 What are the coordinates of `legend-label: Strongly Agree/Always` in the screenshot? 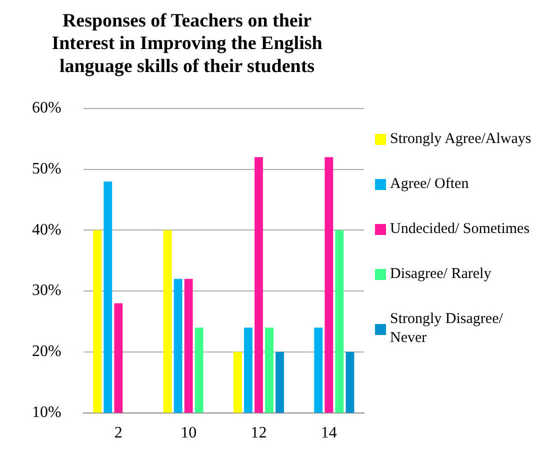 It's located at (461, 139).